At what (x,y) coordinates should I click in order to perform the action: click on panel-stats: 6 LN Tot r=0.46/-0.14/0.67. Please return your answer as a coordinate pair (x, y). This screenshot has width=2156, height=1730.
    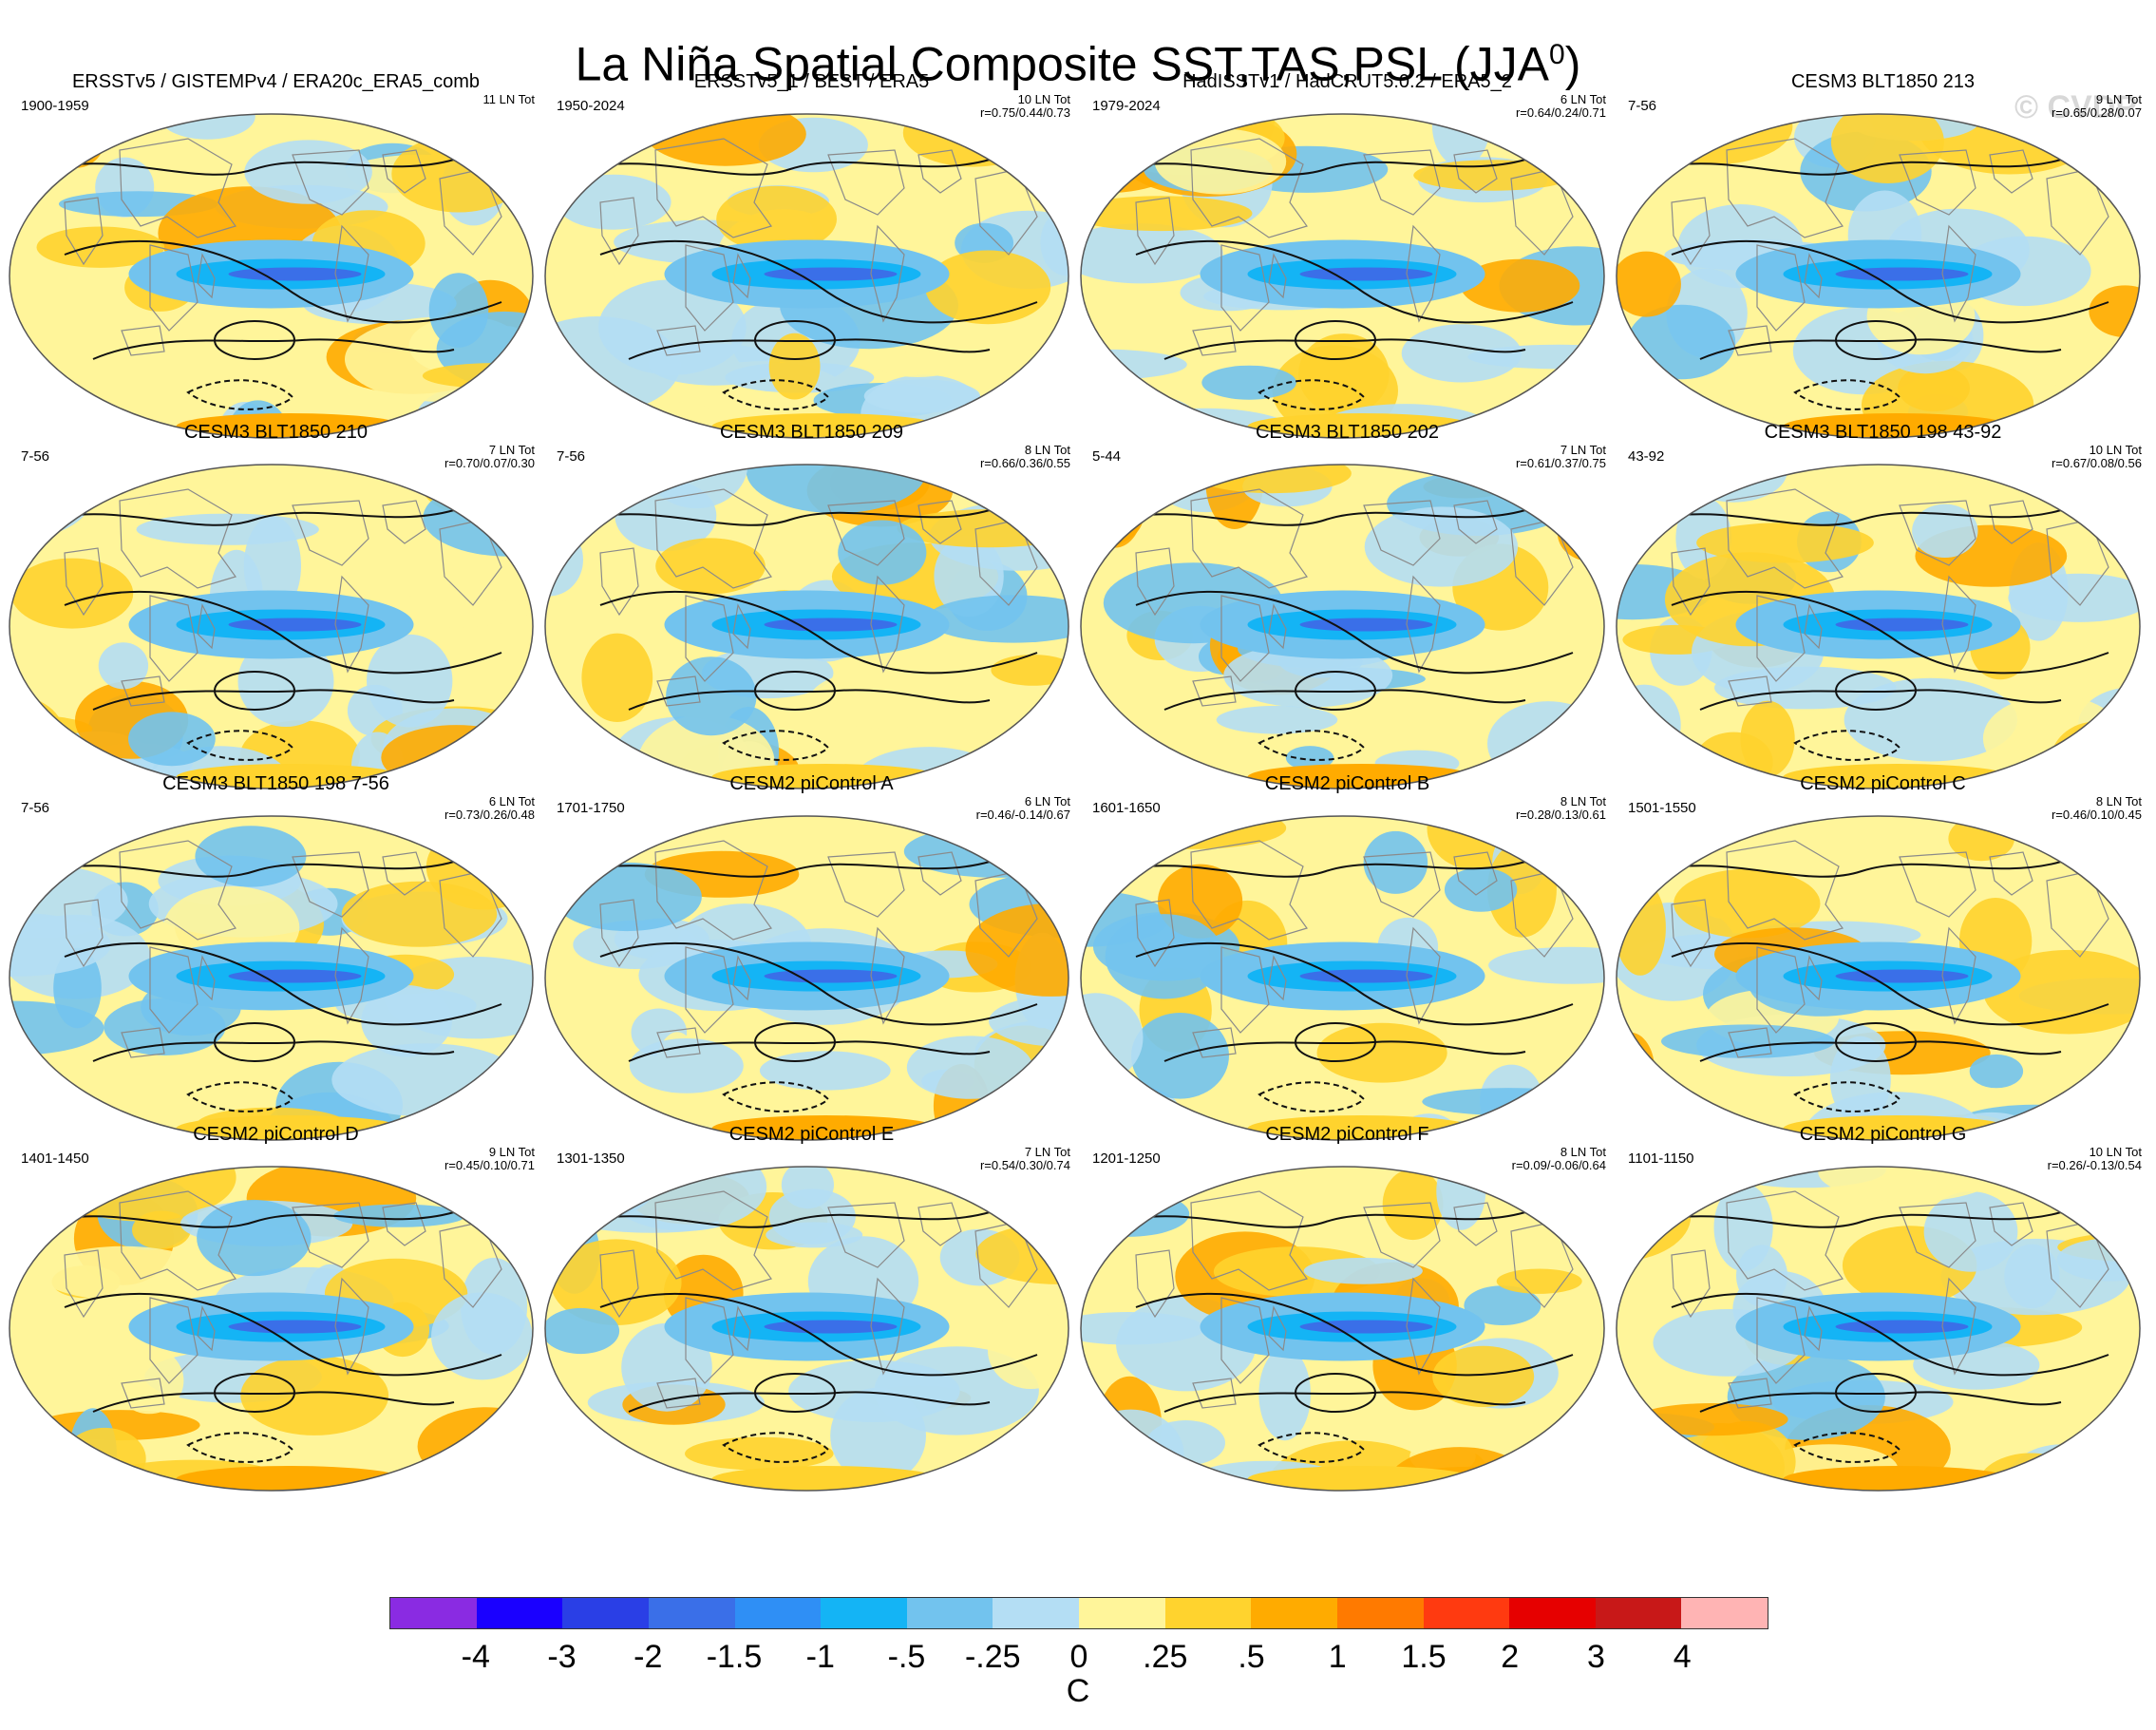
    Looking at the image, I should click on (1023, 808).